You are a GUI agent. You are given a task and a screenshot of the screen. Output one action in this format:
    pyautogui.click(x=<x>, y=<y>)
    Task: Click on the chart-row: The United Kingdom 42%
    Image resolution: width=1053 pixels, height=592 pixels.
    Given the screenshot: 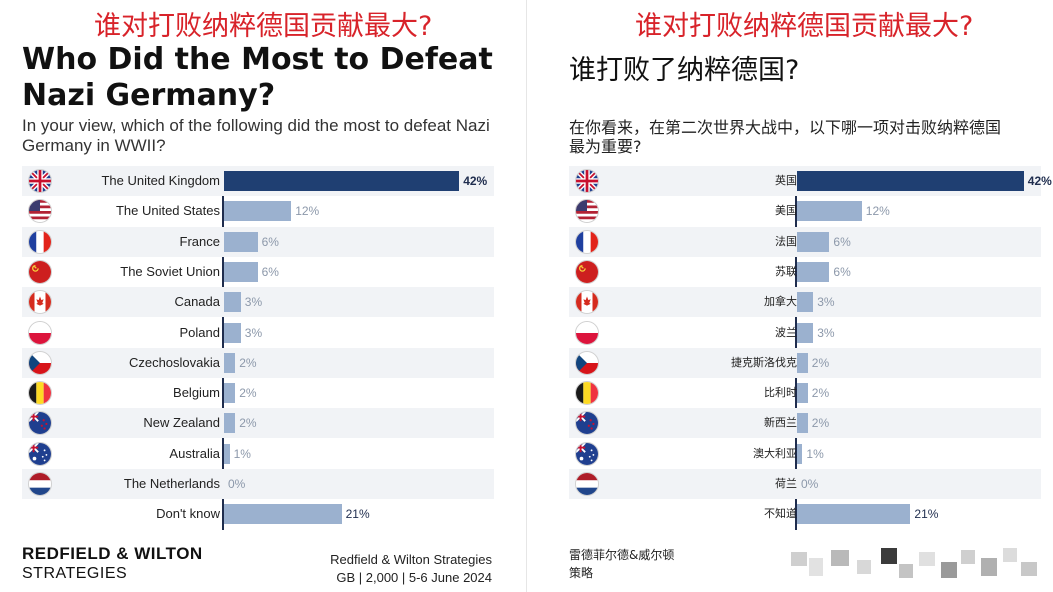 What is the action you would take?
    pyautogui.click(x=258, y=181)
    